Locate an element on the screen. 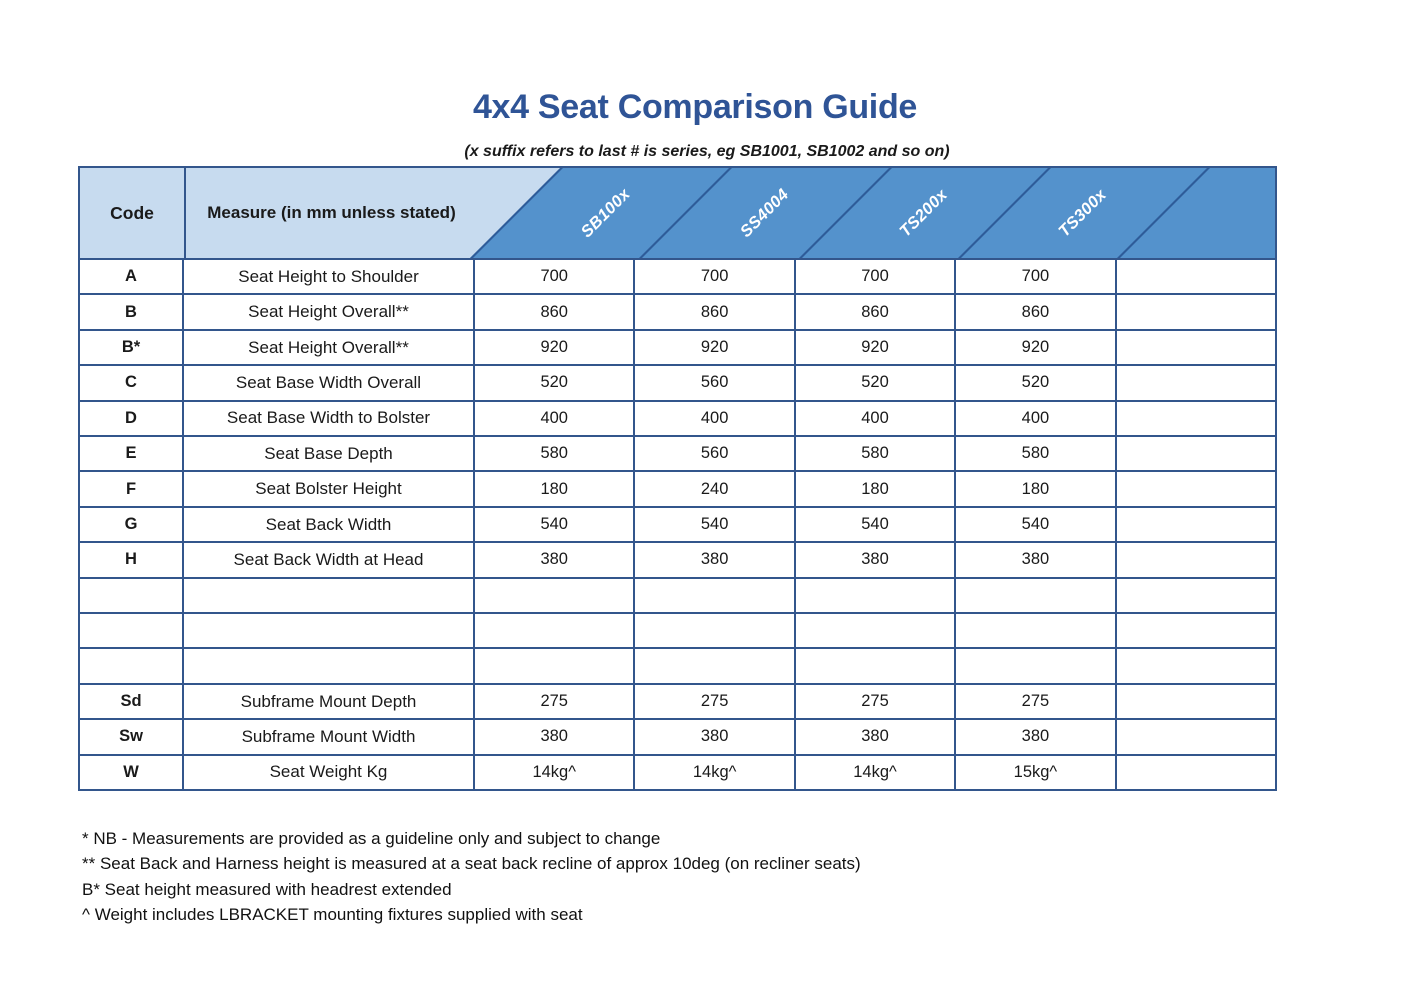 The image size is (1414, 1000). value-cell-ts200x: 920 is located at coordinates (876, 347).